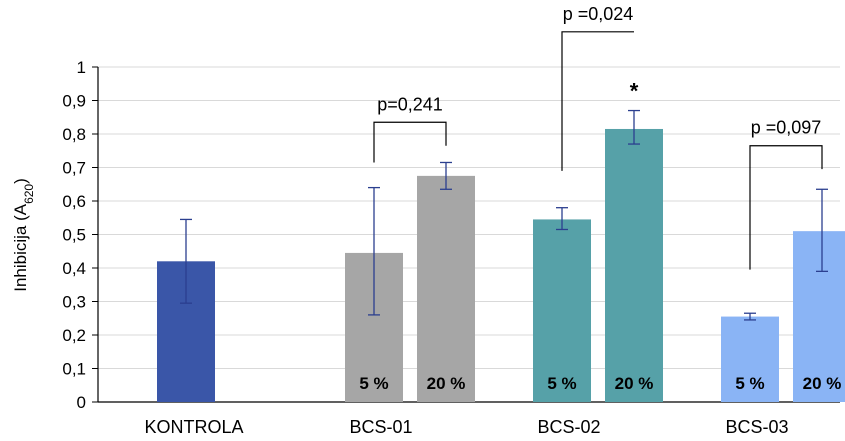 The width and height of the screenshot is (845, 441). I want to click on y-tick-label: 0, so click(81, 402).